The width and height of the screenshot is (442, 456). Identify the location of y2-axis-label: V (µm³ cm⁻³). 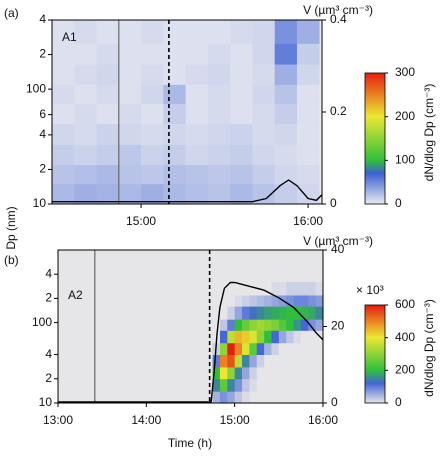
(338, 10).